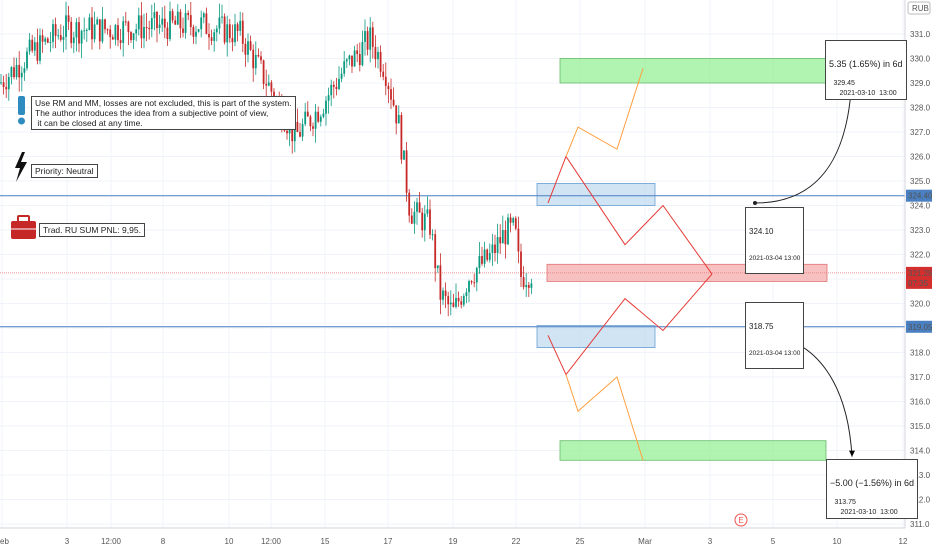 This screenshot has height=550, width=932. What do you see at coordinates (630, 215) in the screenshot?
I see `red-path-upper` at bounding box center [630, 215].